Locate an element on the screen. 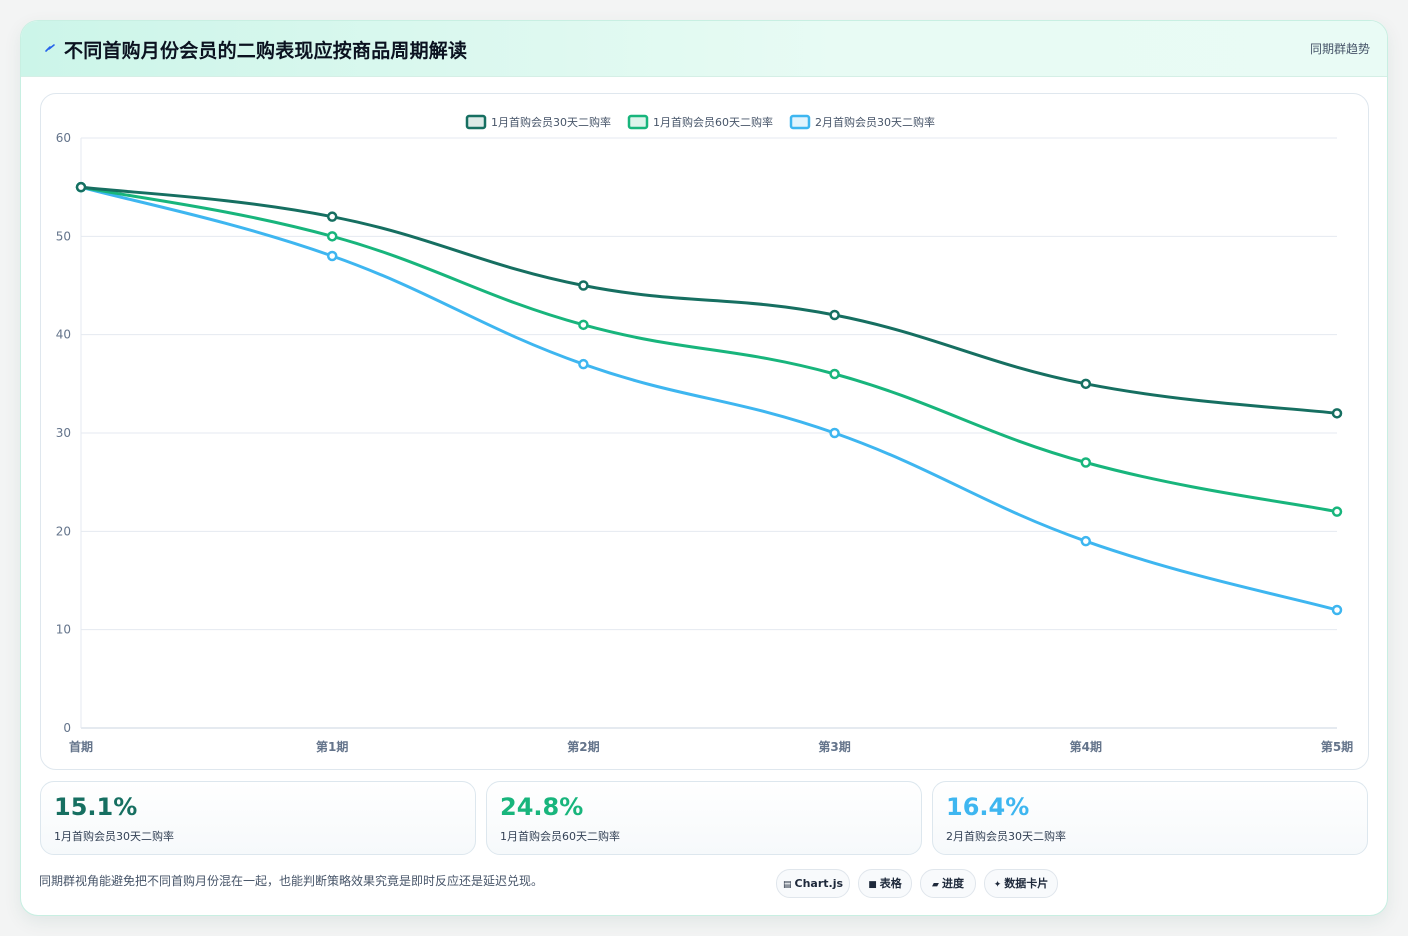 The image size is (1408, 936). x-tick-label: 第1期 is located at coordinates (332, 746).